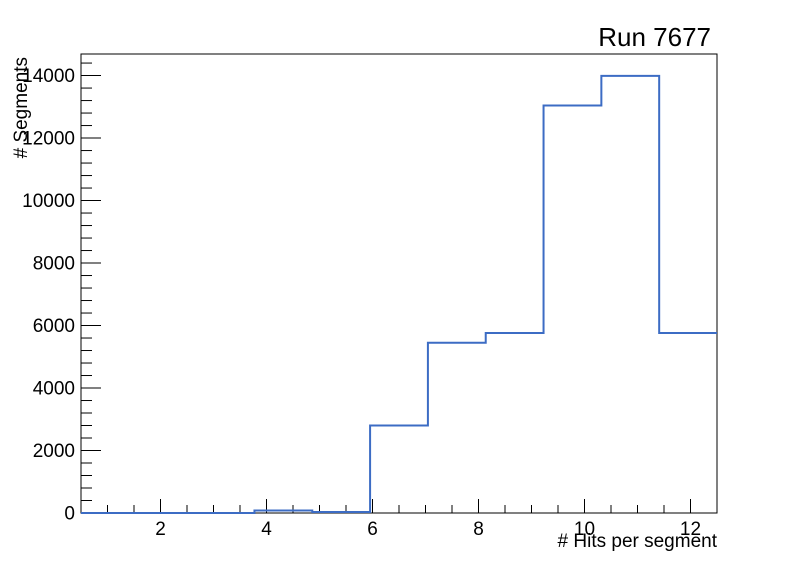 The height and width of the screenshot is (572, 796). I want to click on y-tick-label: 0, so click(69, 514).